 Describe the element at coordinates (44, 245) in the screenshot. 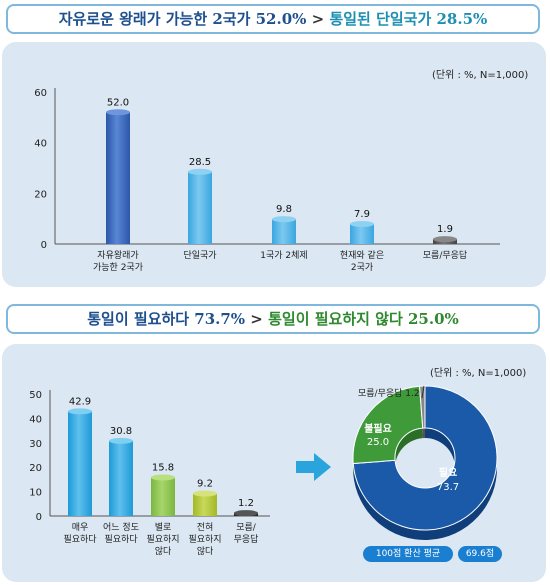

I see `chart1-y-tick-label: 0` at that location.